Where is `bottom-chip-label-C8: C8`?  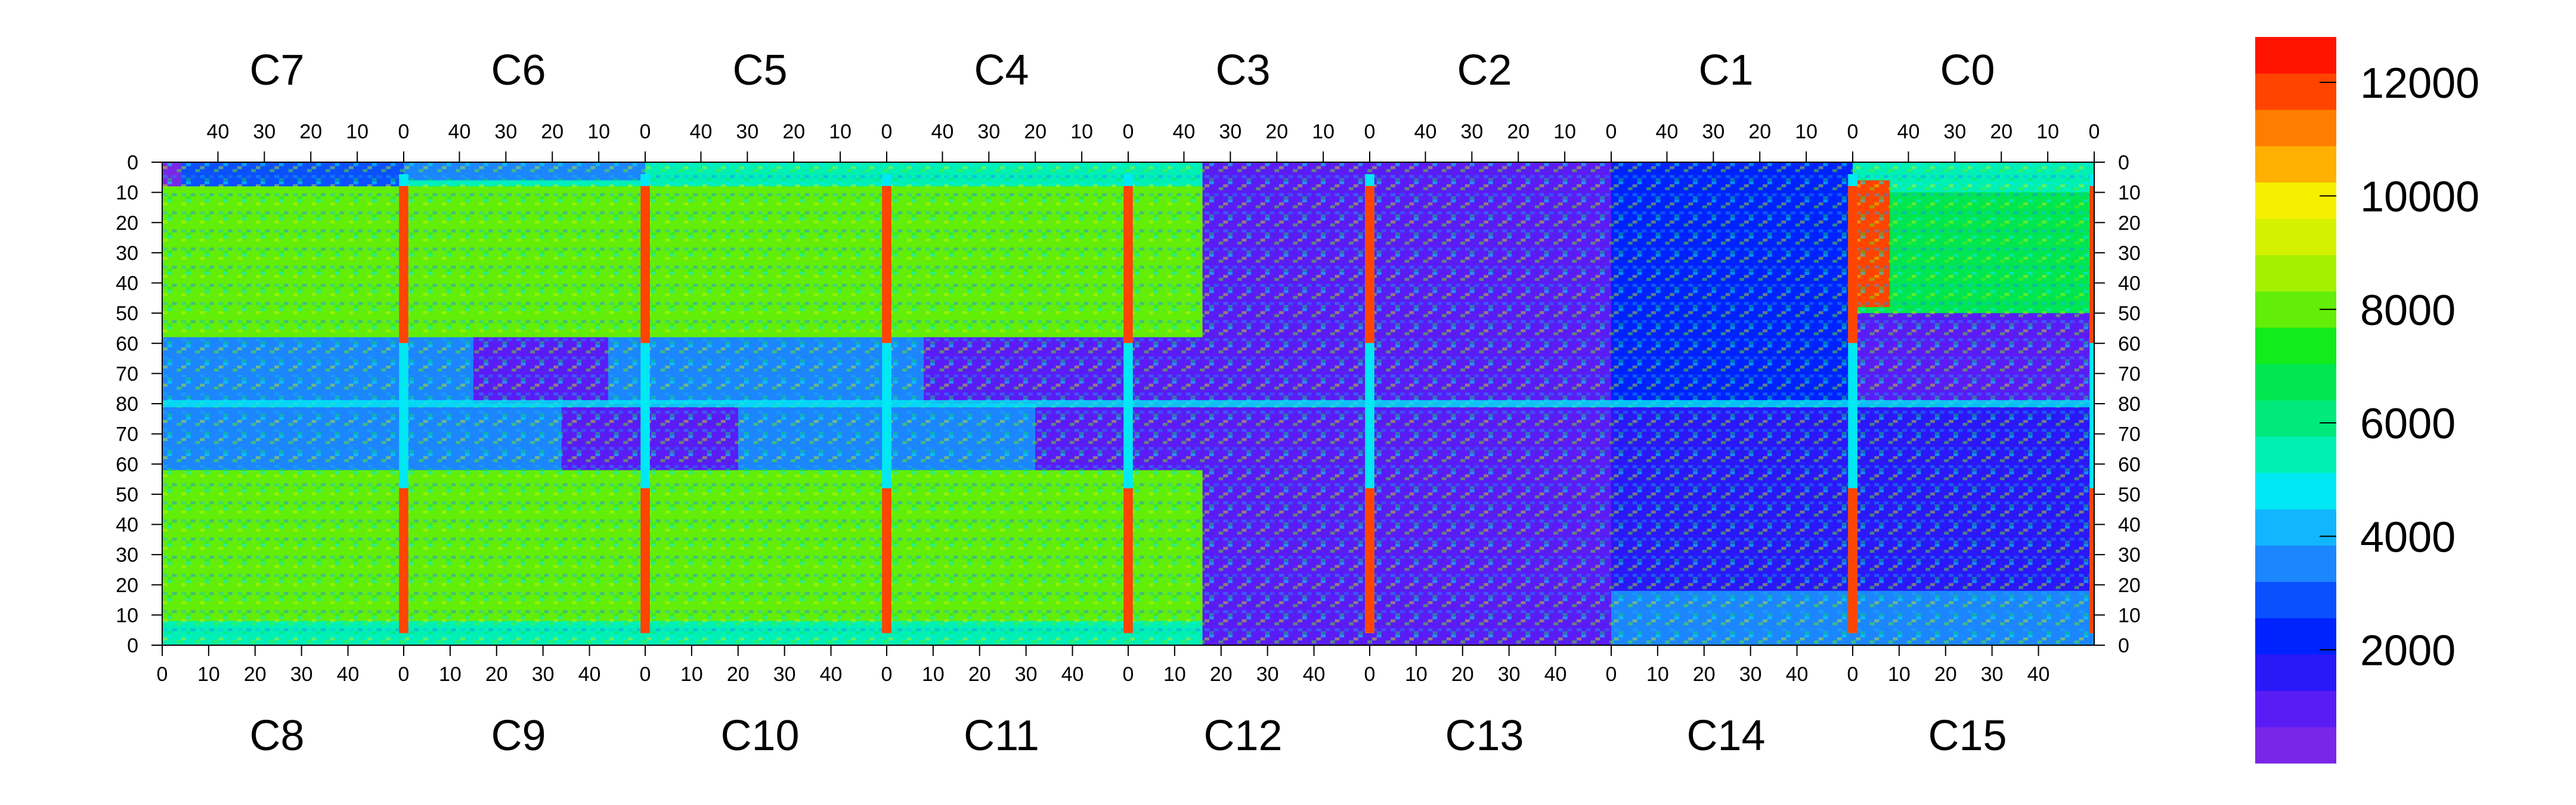 bottom-chip-label-C8: C8 is located at coordinates (276, 736).